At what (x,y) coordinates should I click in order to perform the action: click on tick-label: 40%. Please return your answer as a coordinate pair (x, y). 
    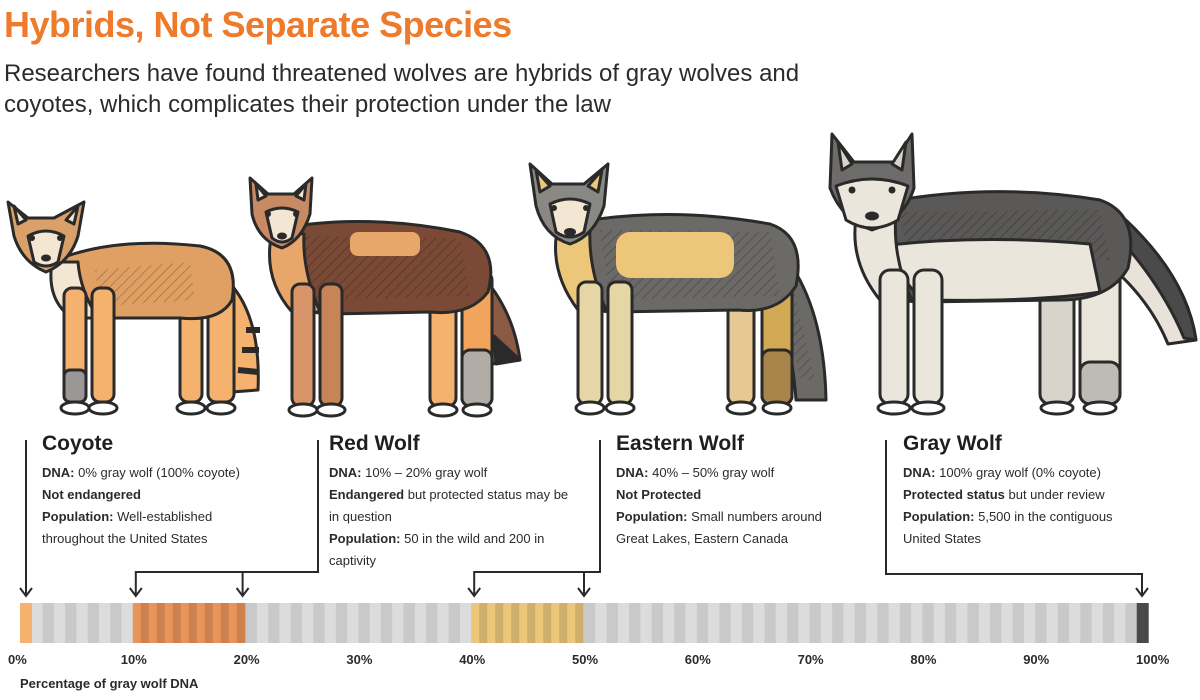
    Looking at the image, I should click on (472, 659).